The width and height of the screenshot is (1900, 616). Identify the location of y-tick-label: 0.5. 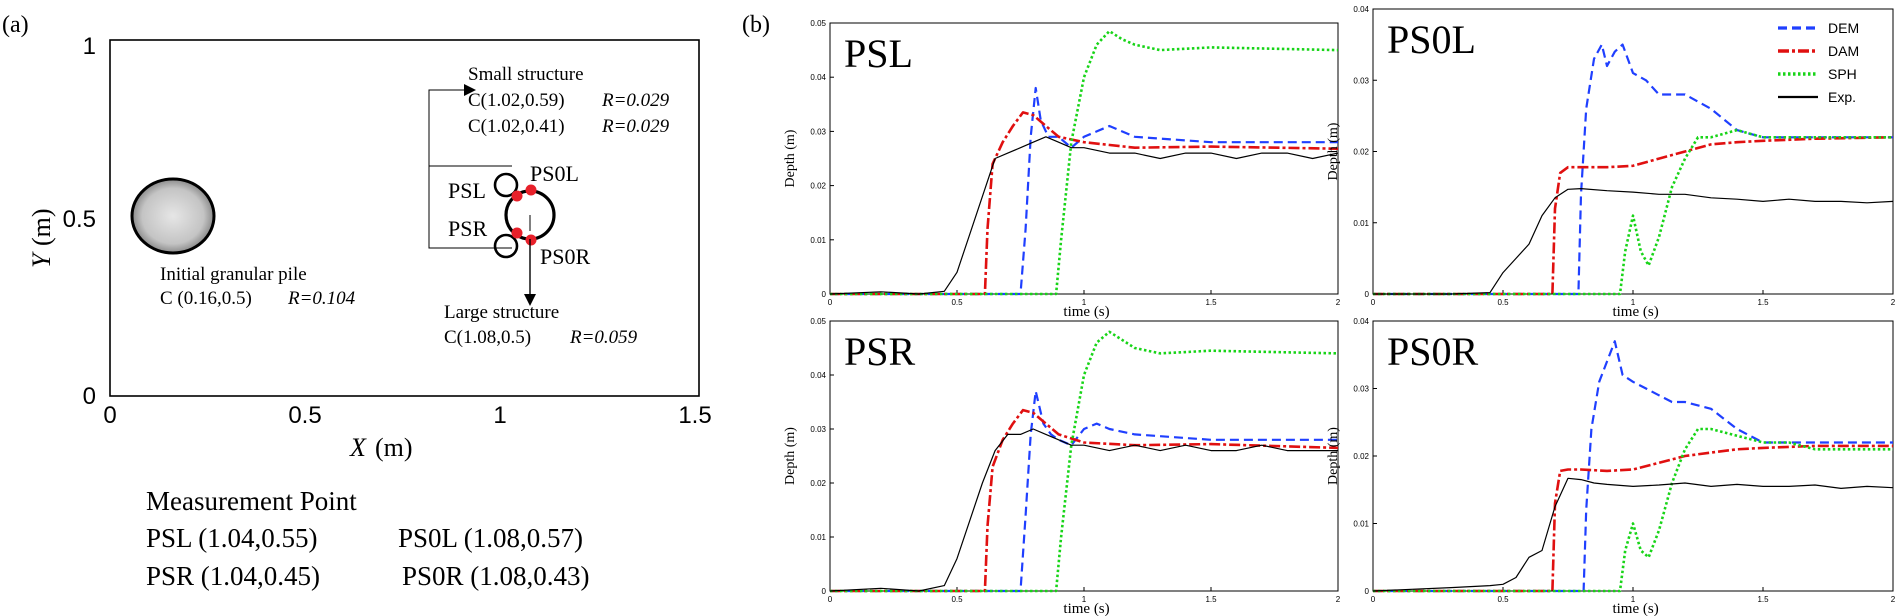
(79, 219).